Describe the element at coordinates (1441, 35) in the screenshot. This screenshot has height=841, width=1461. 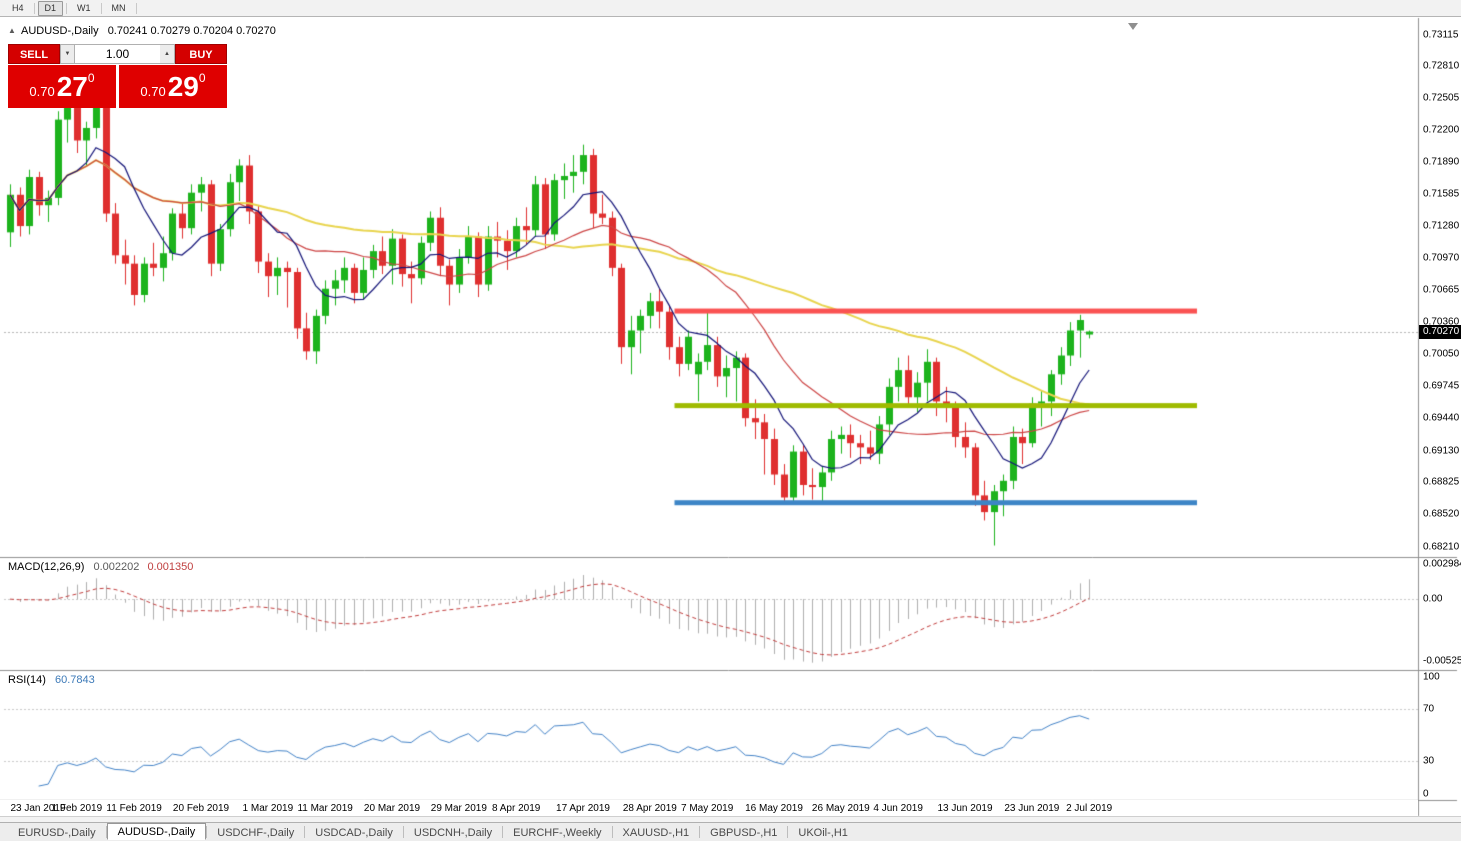
I see `price-scale-label: 0.73115` at that location.